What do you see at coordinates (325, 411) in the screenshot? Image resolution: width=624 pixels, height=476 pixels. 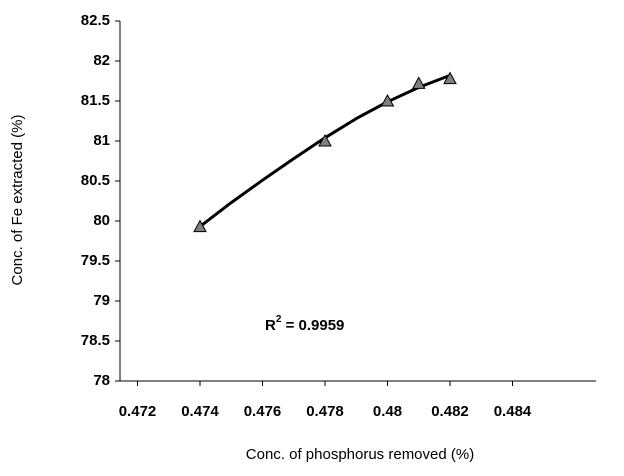 I see `x-tick-label: 0.478` at bounding box center [325, 411].